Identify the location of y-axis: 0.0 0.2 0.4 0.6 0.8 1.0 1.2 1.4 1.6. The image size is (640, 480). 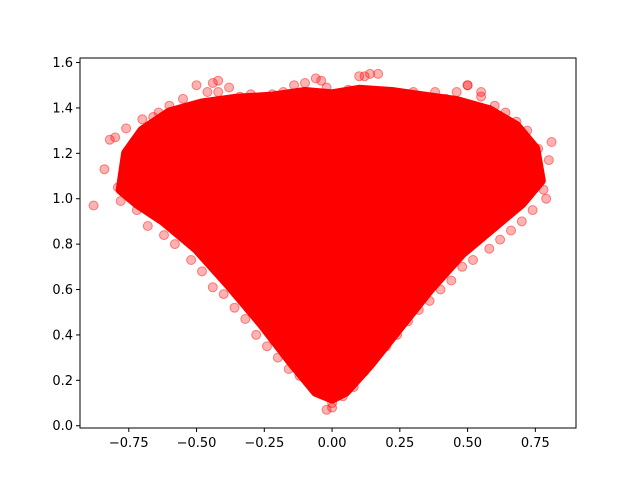
(66, 245).